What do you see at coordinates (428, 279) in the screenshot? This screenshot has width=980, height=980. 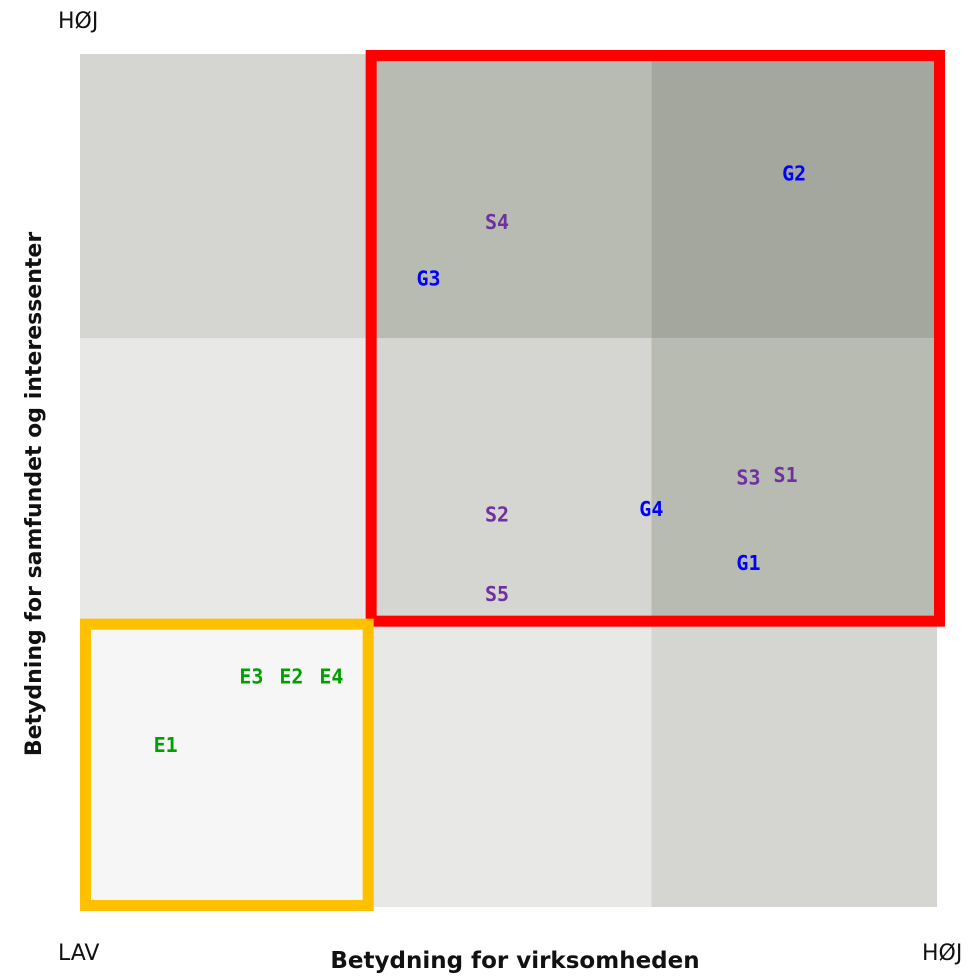 I see `point-label-g3: G3` at bounding box center [428, 279].